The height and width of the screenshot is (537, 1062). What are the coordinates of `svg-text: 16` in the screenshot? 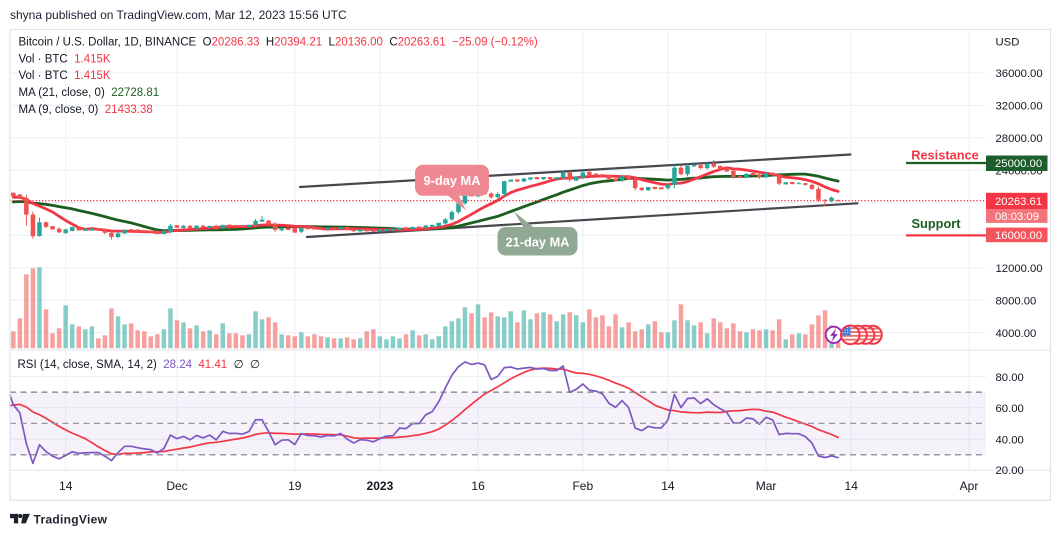 It's located at (478, 486).